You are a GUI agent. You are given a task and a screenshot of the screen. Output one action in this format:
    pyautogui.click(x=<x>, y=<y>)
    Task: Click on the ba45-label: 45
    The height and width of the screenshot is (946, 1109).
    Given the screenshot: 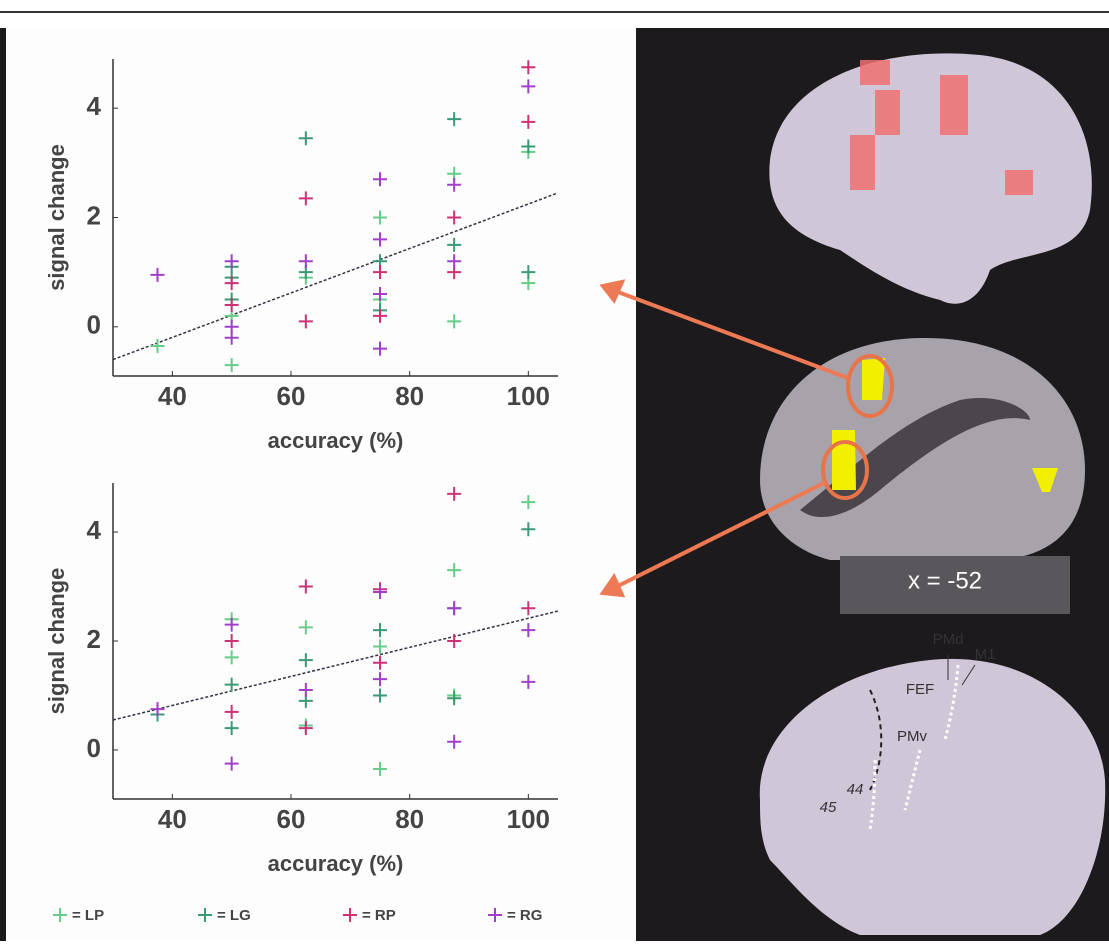 What is the action you would take?
    pyautogui.click(x=828, y=807)
    